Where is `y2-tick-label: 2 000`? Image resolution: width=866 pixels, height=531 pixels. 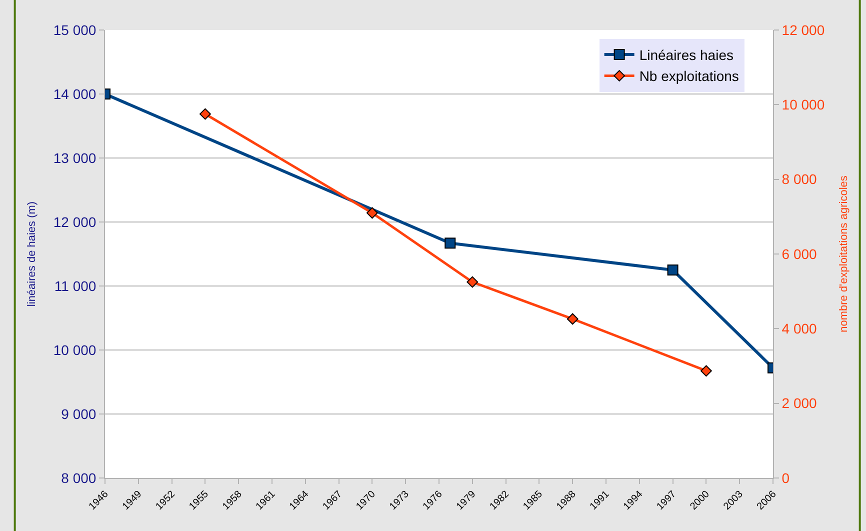 y2-tick-label: 2 000 is located at coordinates (800, 403).